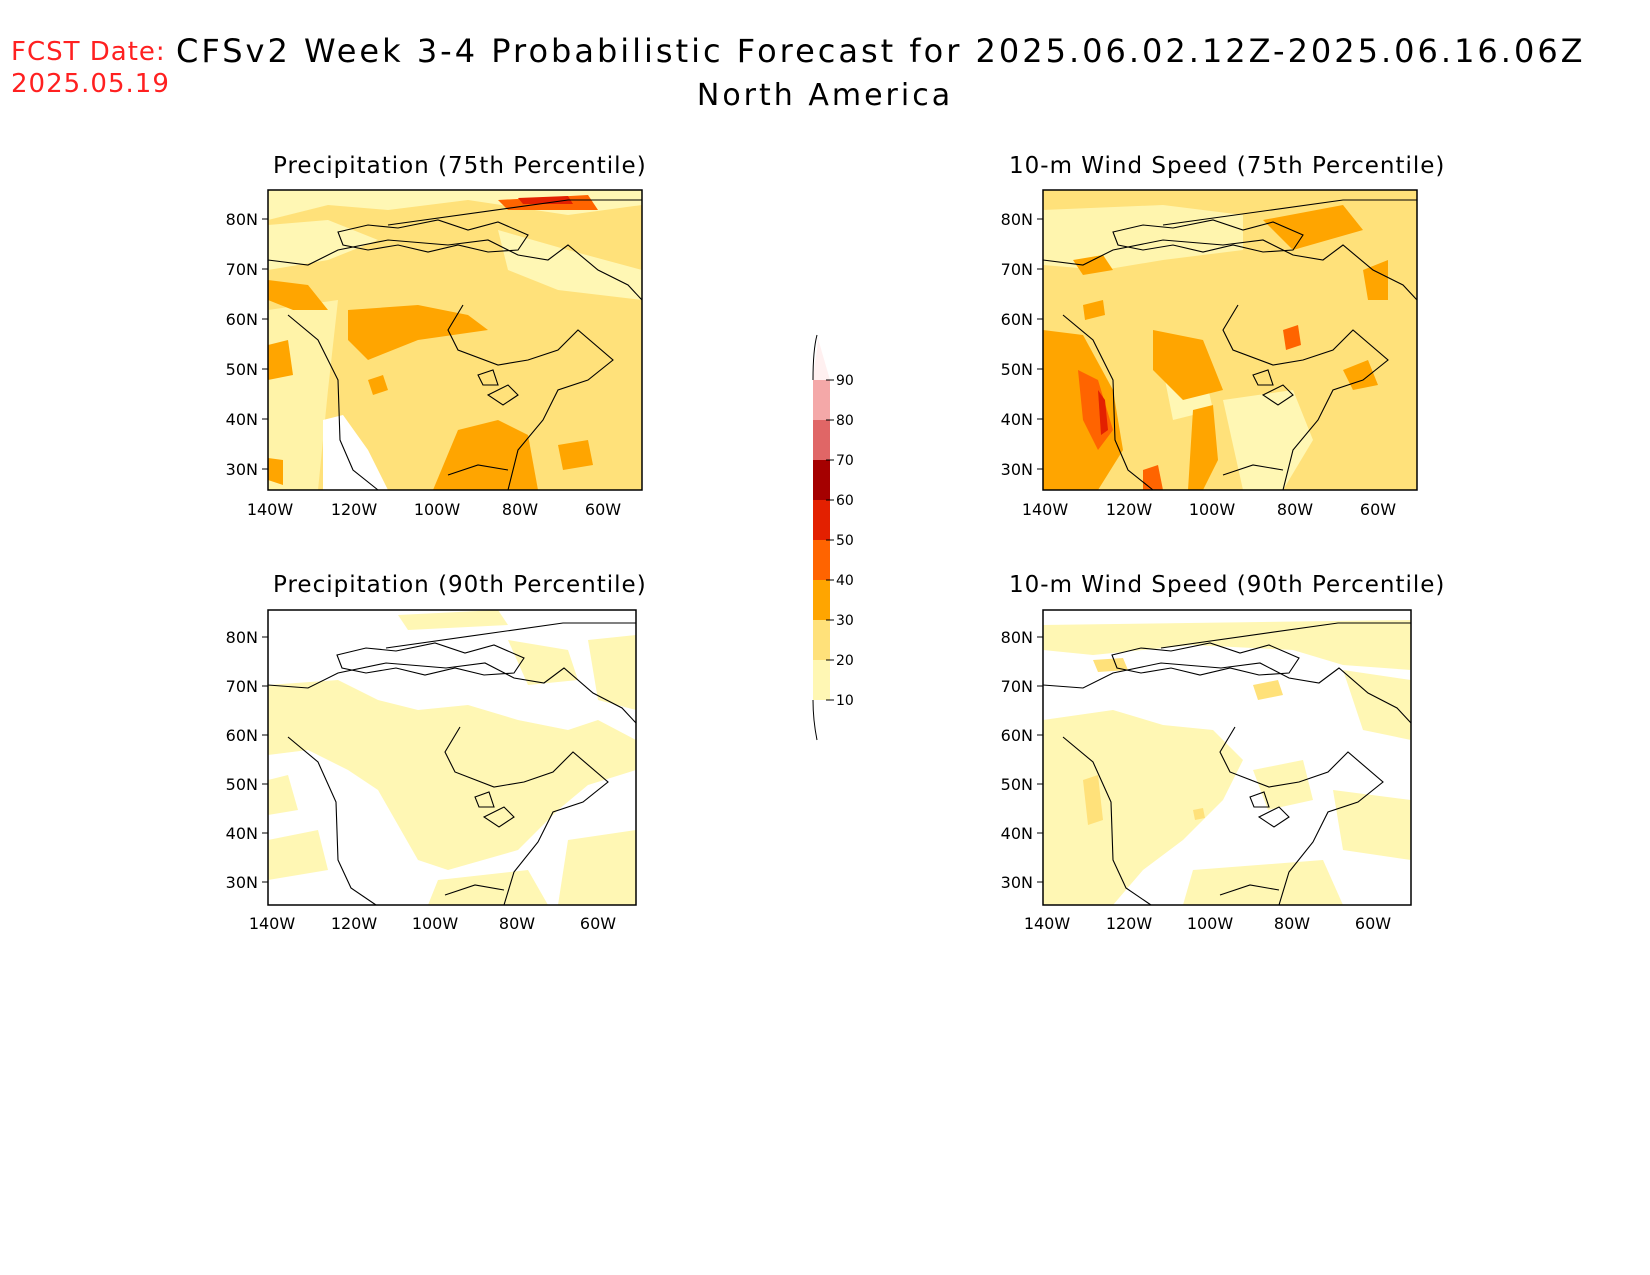 Image resolution: width=1650 pixels, height=1275 pixels. What do you see at coordinates (845, 381) in the screenshot?
I see `colorbar-label: 90` at bounding box center [845, 381].